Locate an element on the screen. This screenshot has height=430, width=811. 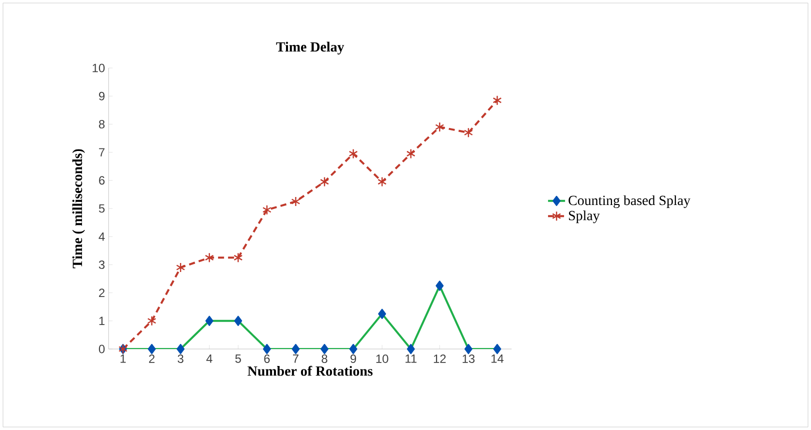
y-tick-label: 9 is located at coordinates (102, 96).